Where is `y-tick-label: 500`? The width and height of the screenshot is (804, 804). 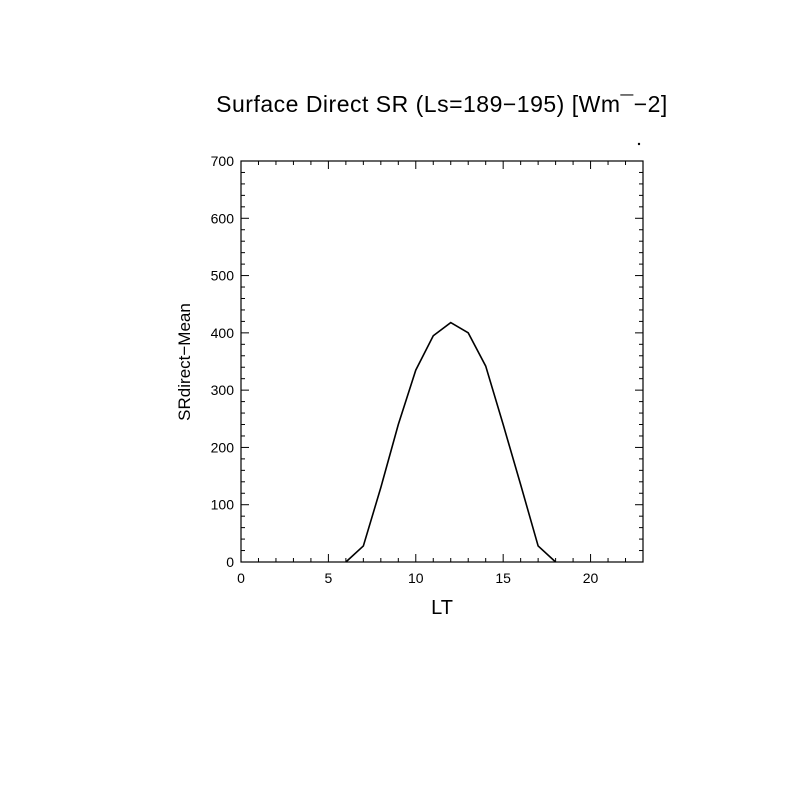 y-tick-label: 500 is located at coordinates (223, 276).